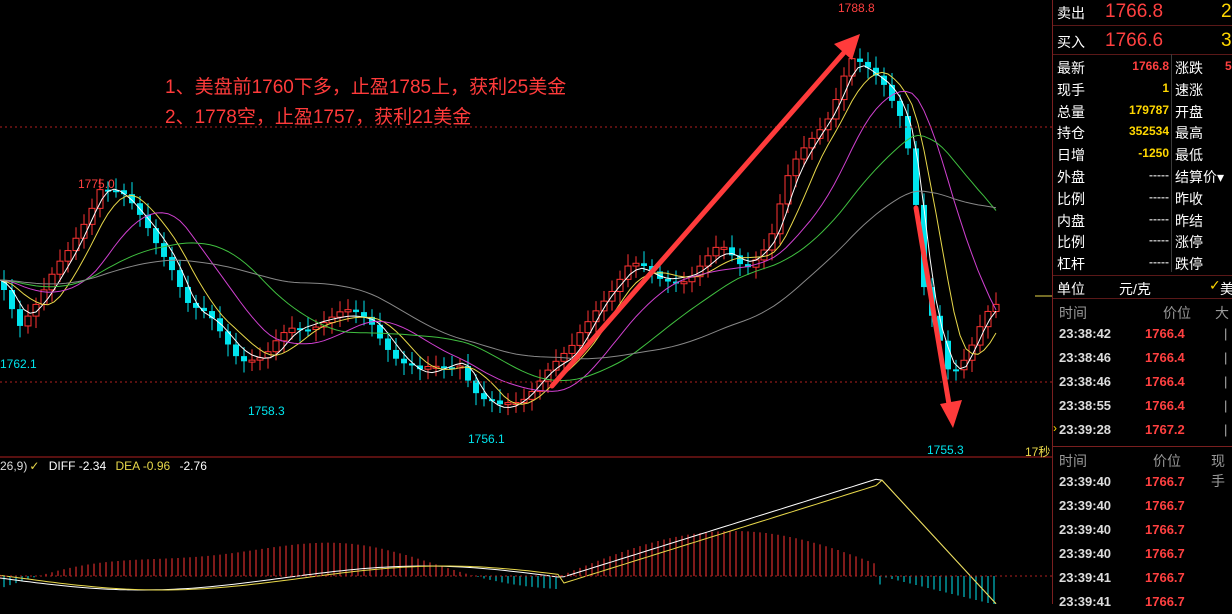 This screenshot has height=614, width=1232. What do you see at coordinates (1226, 11) in the screenshot?
I see `sell-qty: 2` at bounding box center [1226, 11].